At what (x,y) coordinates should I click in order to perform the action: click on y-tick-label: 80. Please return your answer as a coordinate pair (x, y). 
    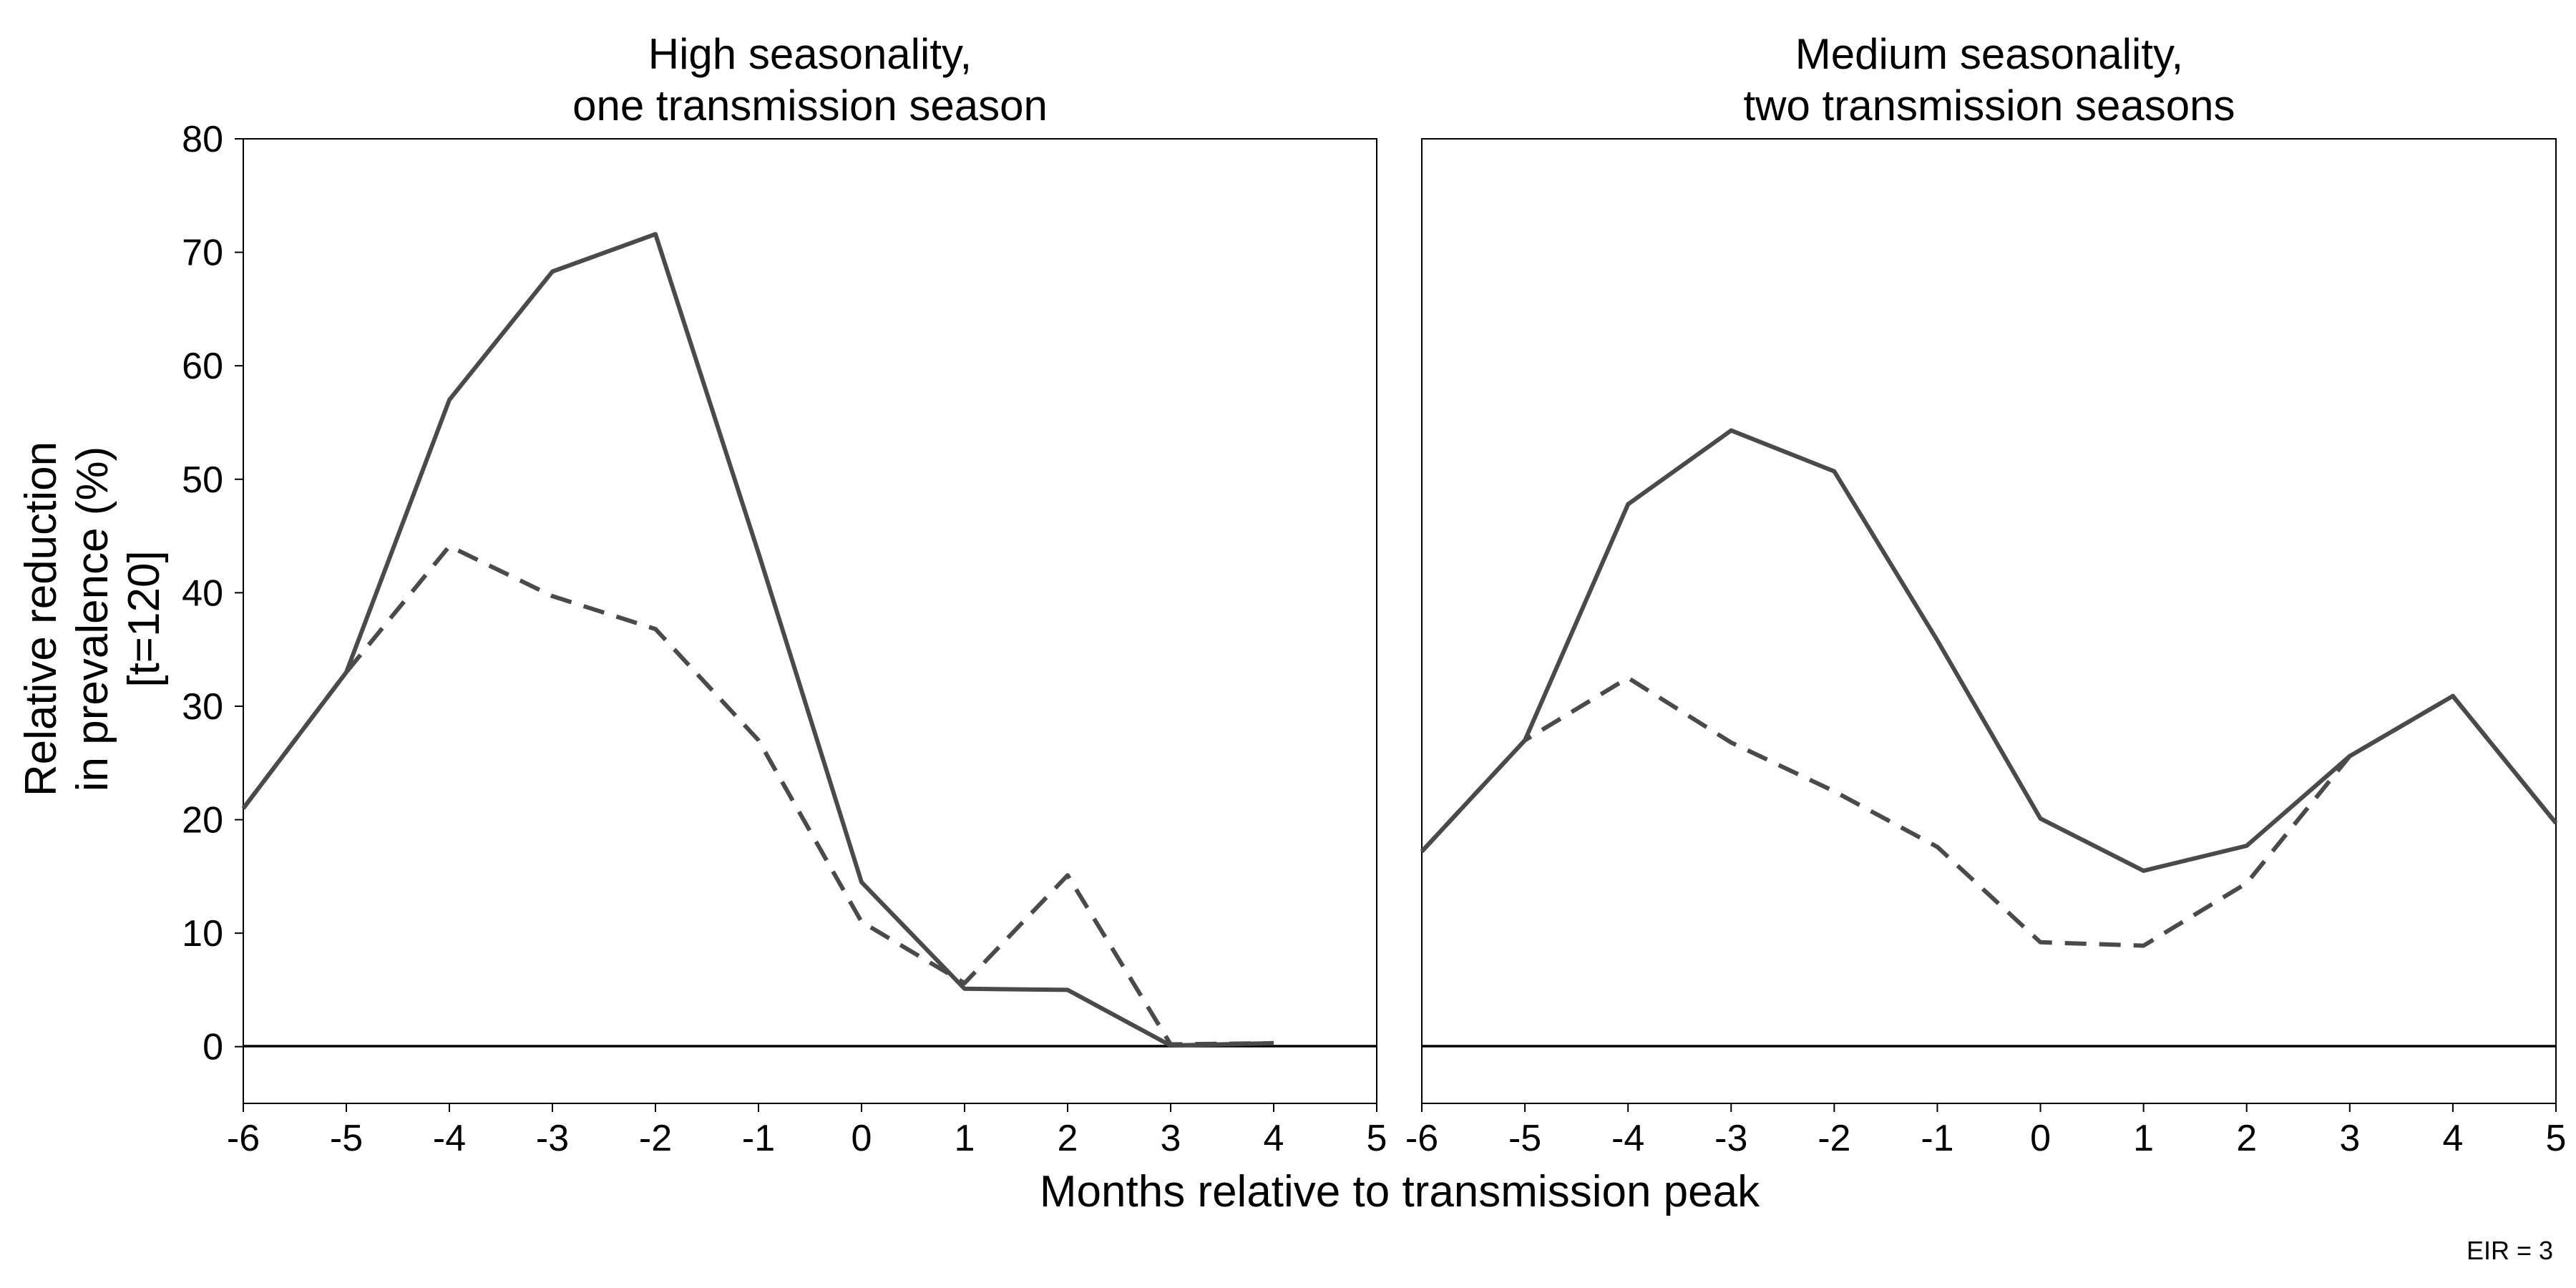
    Looking at the image, I should click on (202, 139).